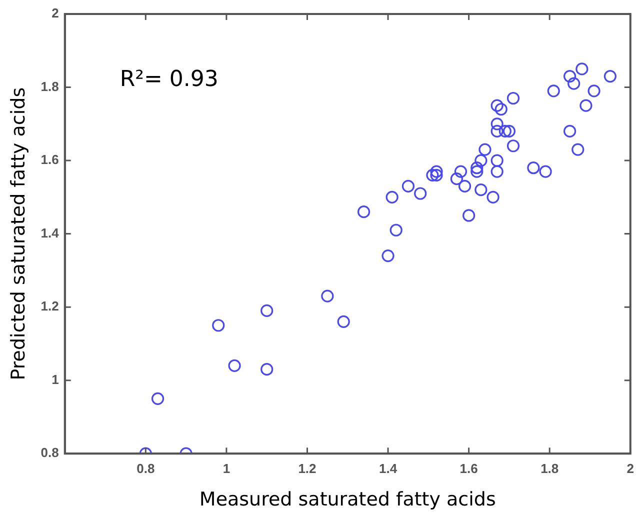 The height and width of the screenshot is (520, 642). What do you see at coordinates (347, 499) in the screenshot?
I see `x-axis-title: Measured saturated fatty acids` at bounding box center [347, 499].